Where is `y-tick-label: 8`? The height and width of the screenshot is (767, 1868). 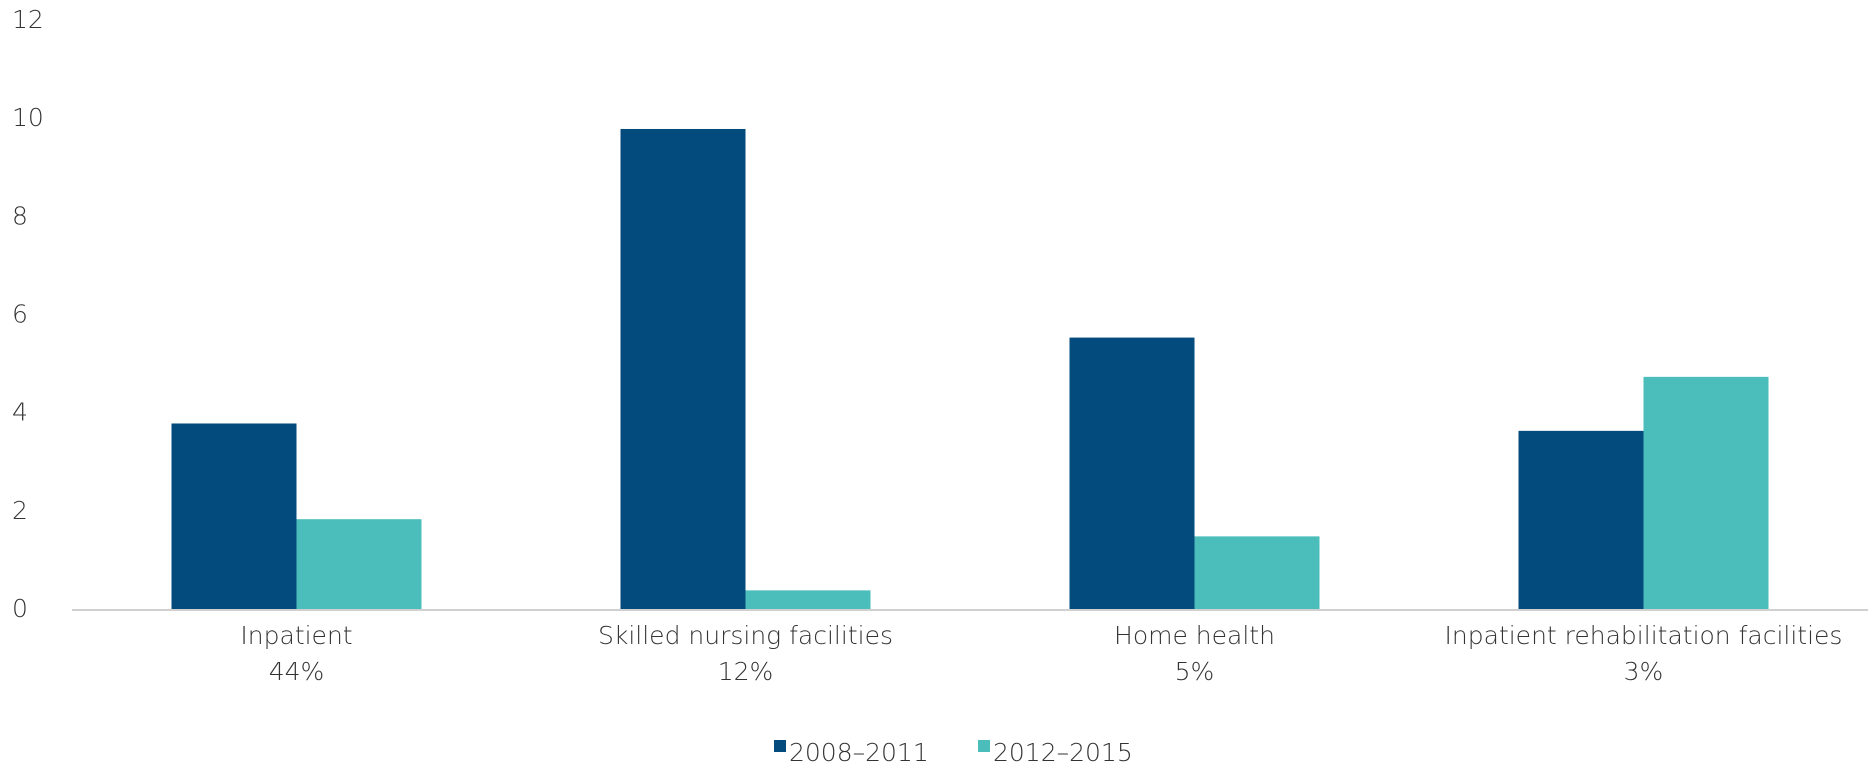
y-tick-label: 8 is located at coordinates (20, 215).